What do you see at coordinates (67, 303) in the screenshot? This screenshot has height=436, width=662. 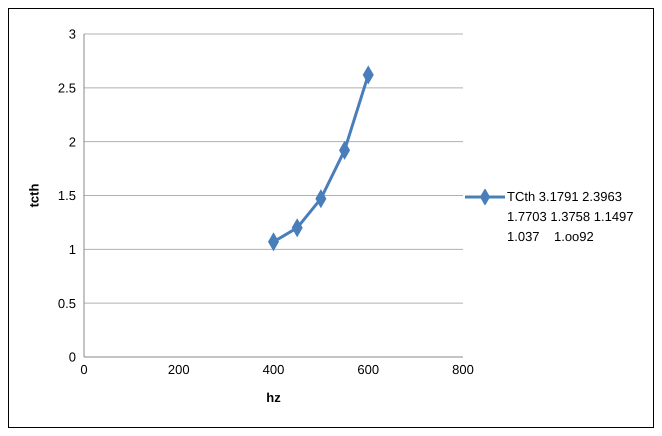 I see `y-tick-label: 0.5` at bounding box center [67, 303].